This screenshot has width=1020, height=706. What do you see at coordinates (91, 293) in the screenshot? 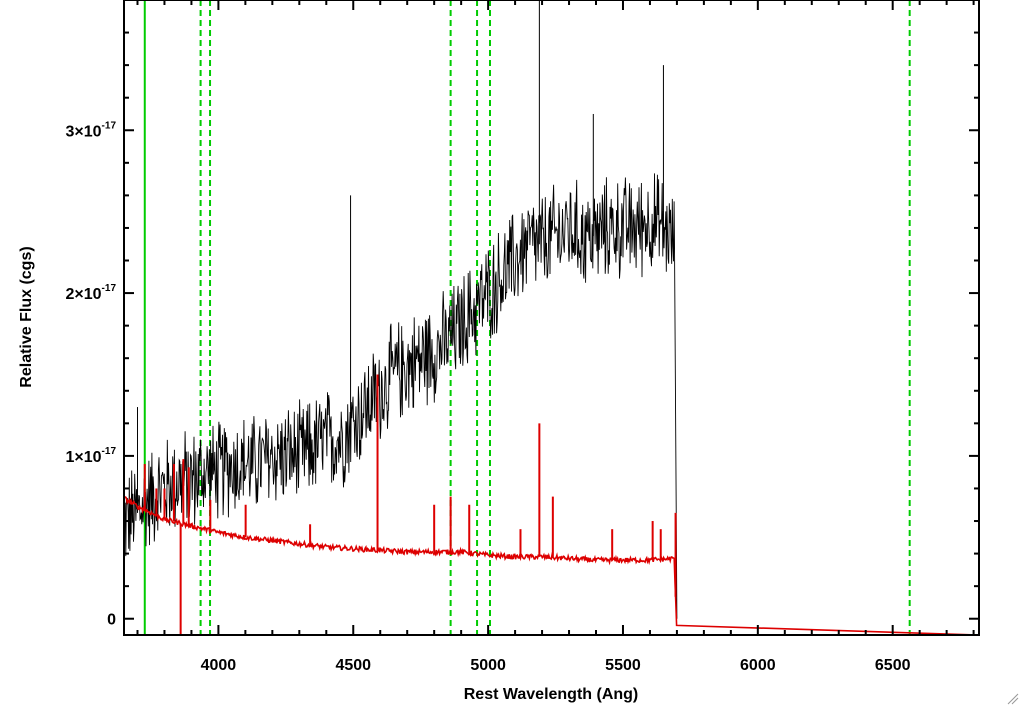
I see `y-tick-label: 2×10⁻¹⁷` at bounding box center [91, 293].